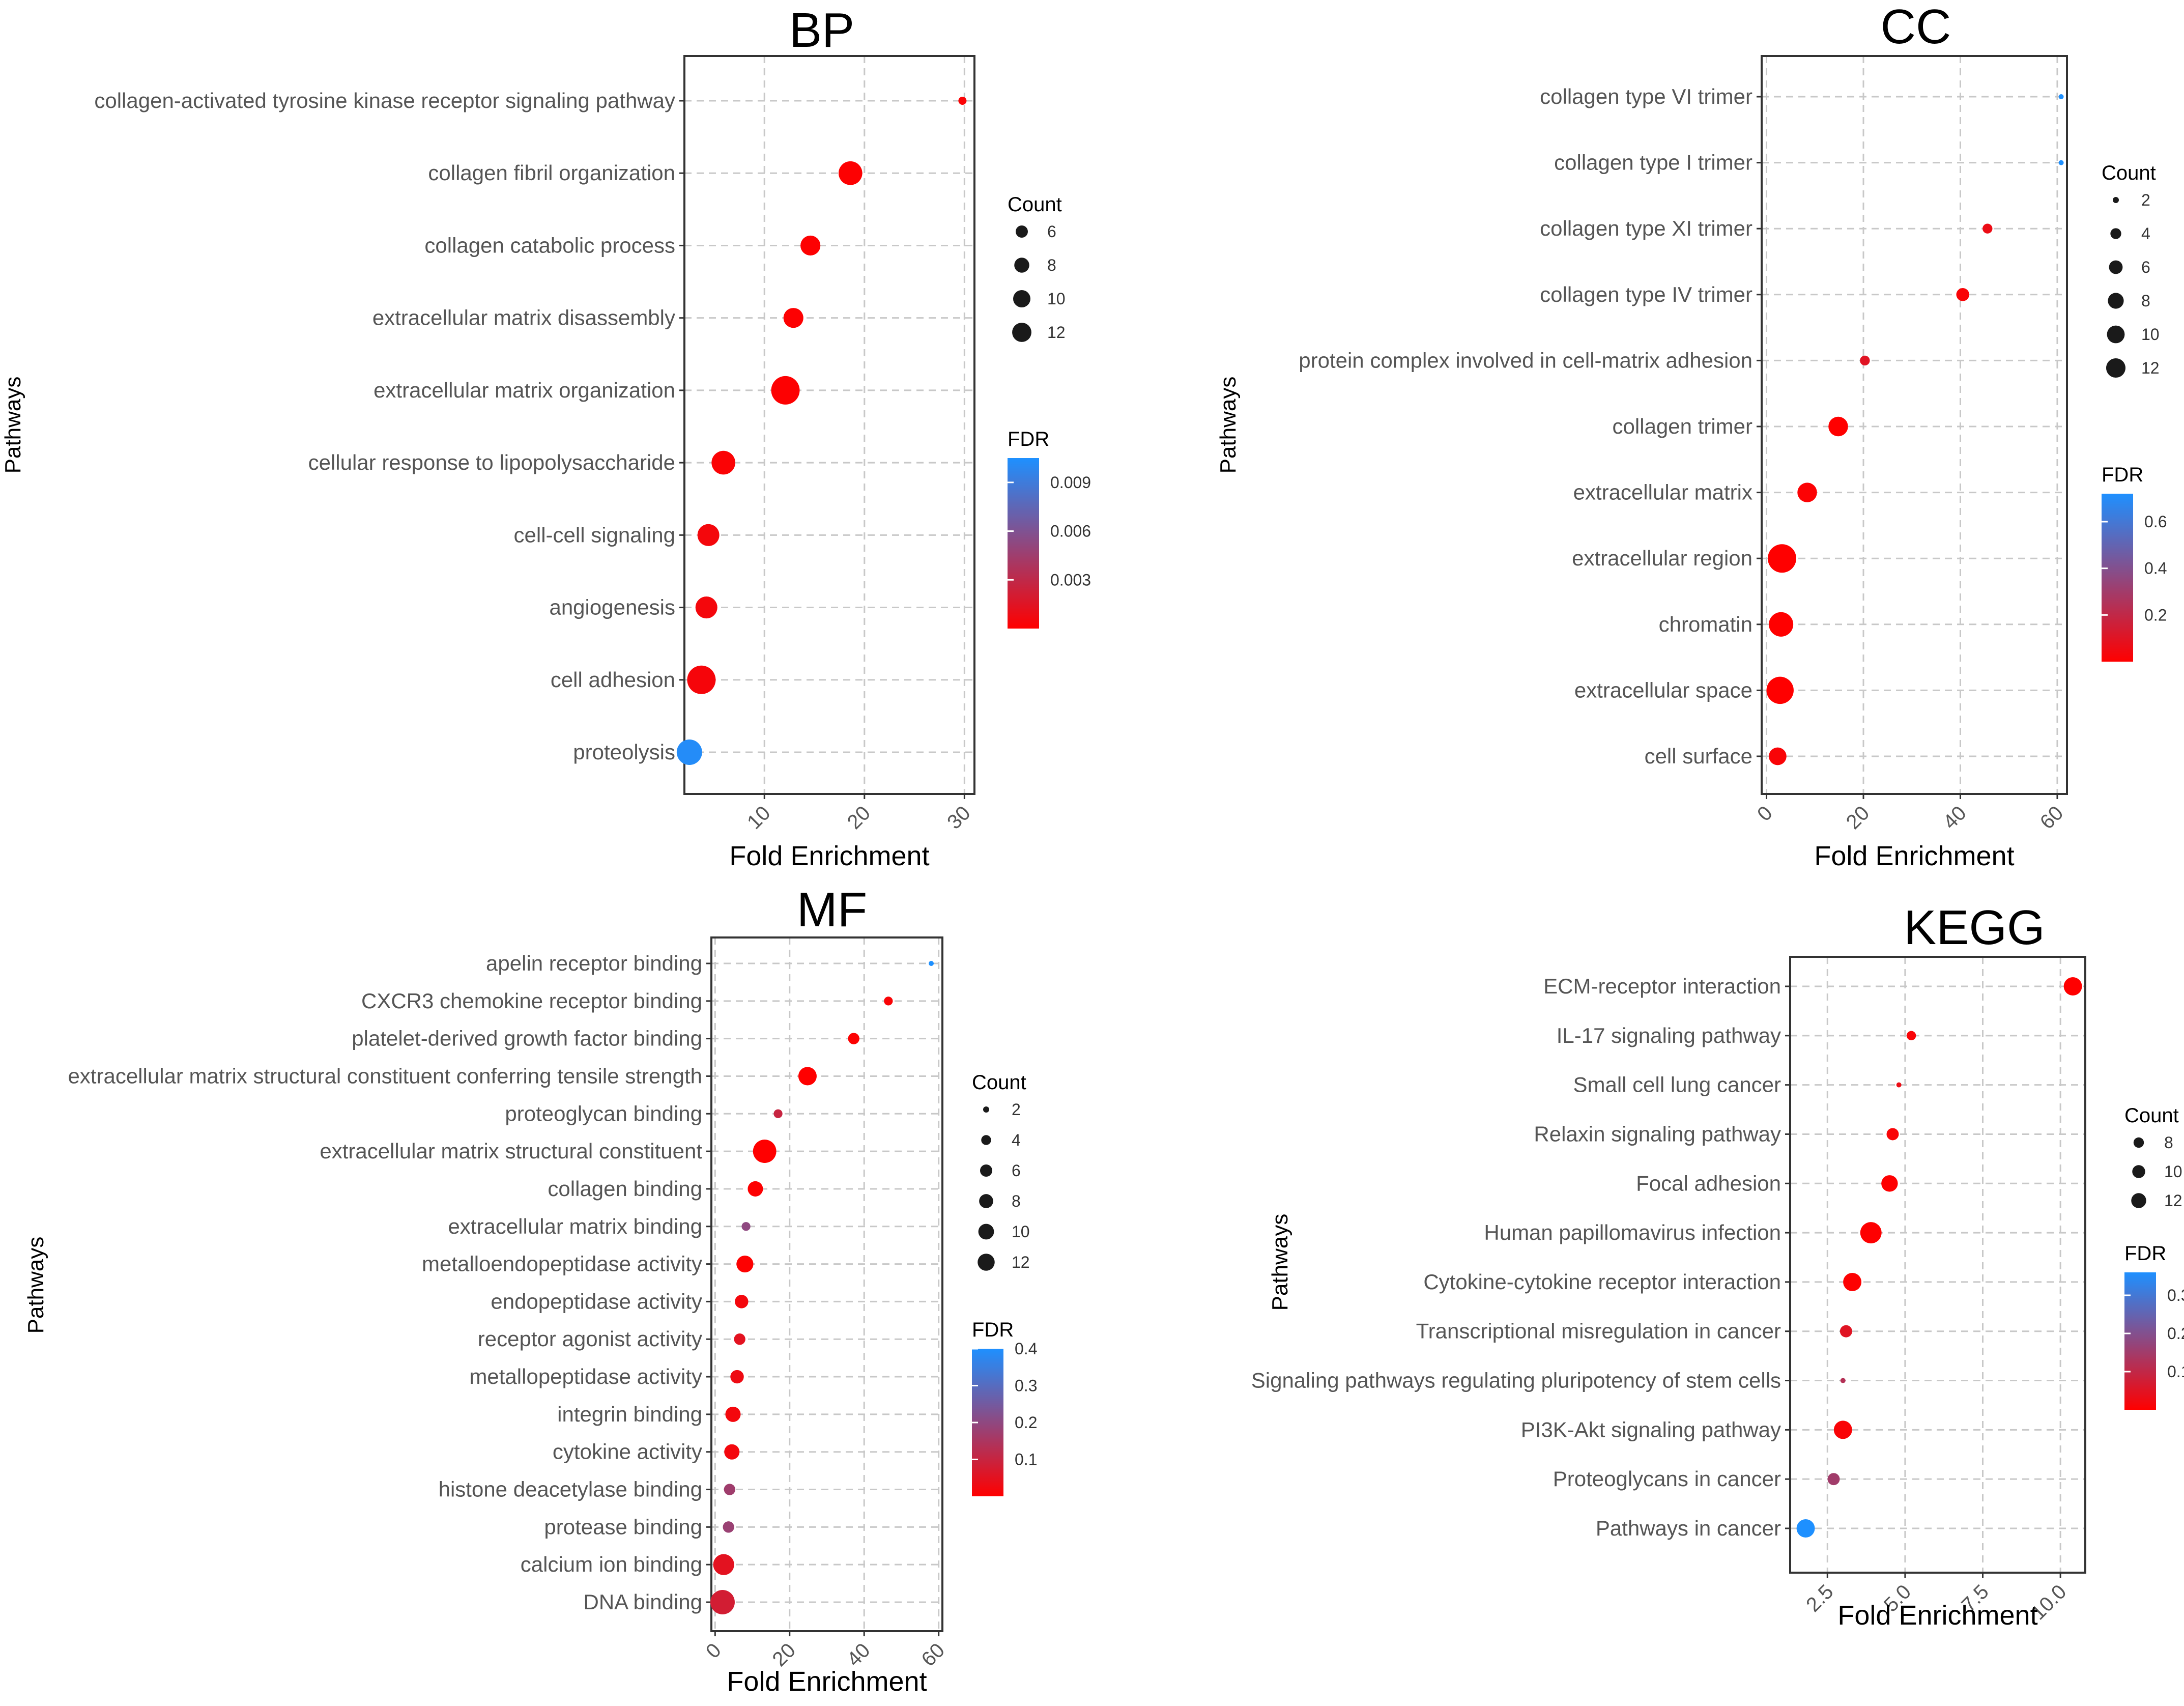 The width and height of the screenshot is (2184, 1706). What do you see at coordinates (1662, 492) in the screenshot?
I see `pathway-label: extracellular matrix` at bounding box center [1662, 492].